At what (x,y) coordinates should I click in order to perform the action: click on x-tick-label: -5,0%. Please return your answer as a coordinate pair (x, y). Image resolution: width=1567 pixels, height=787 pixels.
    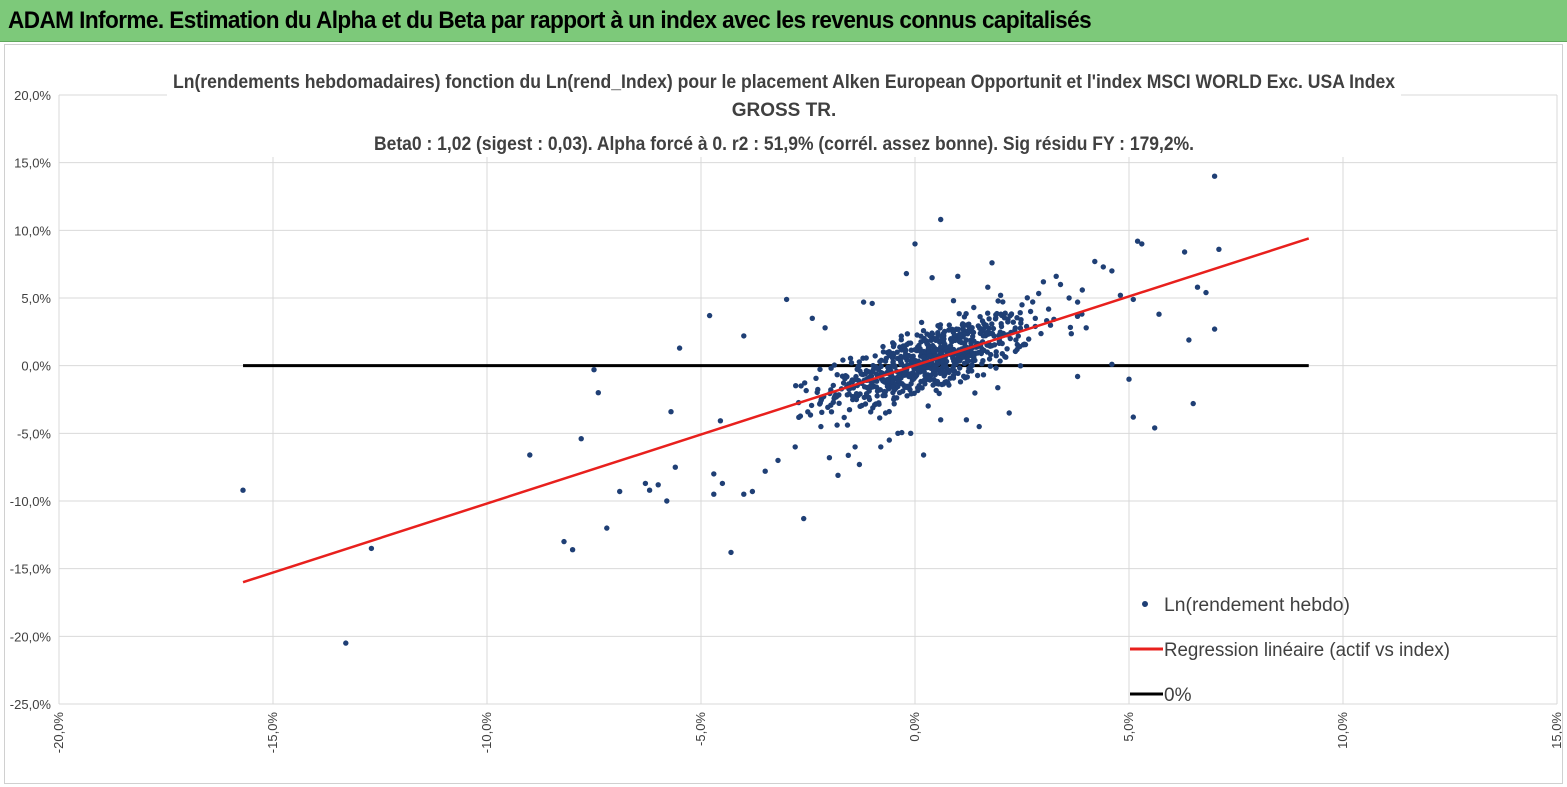
    Looking at the image, I should click on (700, 729).